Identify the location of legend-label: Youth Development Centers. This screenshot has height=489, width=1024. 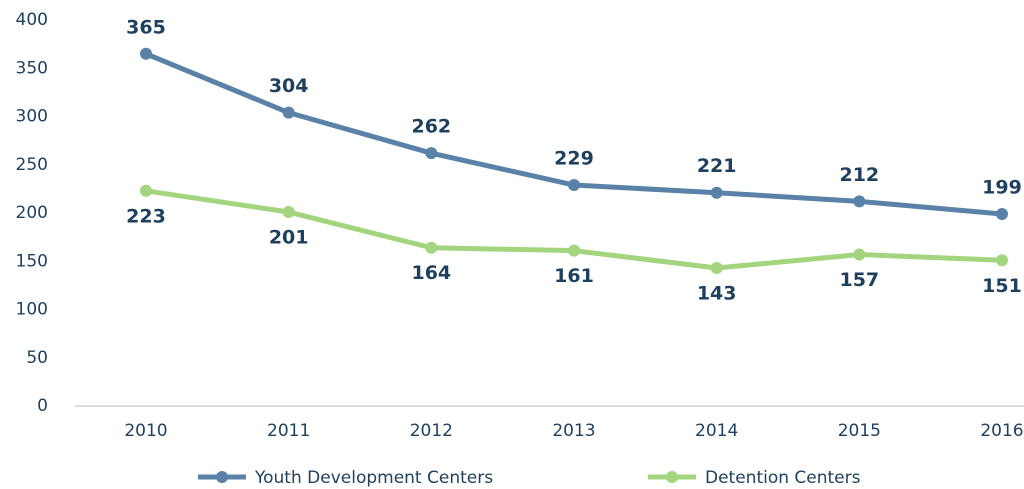
(373, 478).